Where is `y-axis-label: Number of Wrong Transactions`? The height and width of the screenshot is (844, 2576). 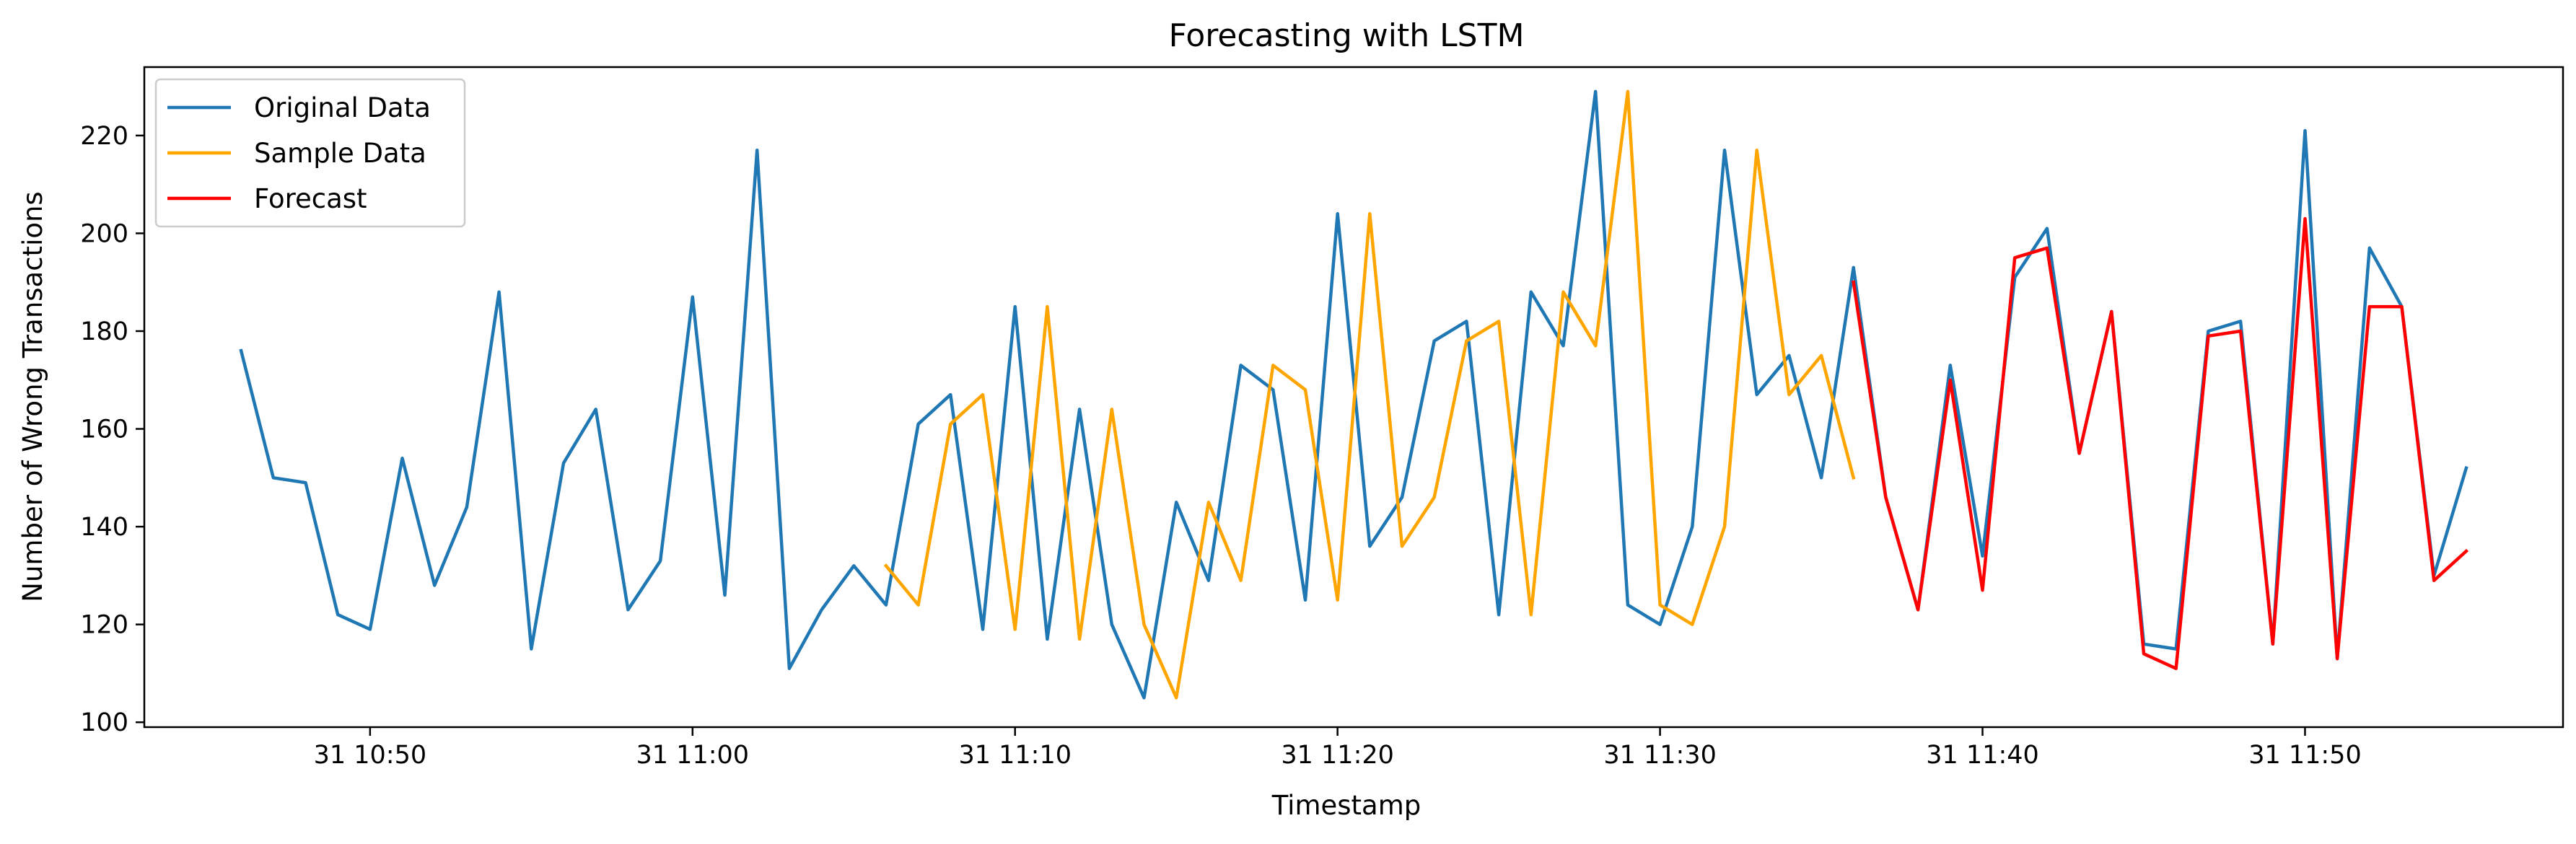 y-axis-label: Number of Wrong Transactions is located at coordinates (32, 396).